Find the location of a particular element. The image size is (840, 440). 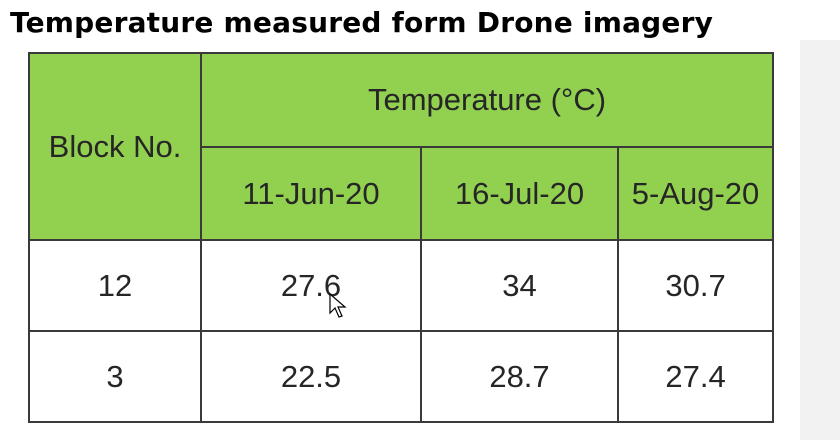

cell: 30.7 is located at coordinates (695, 285).